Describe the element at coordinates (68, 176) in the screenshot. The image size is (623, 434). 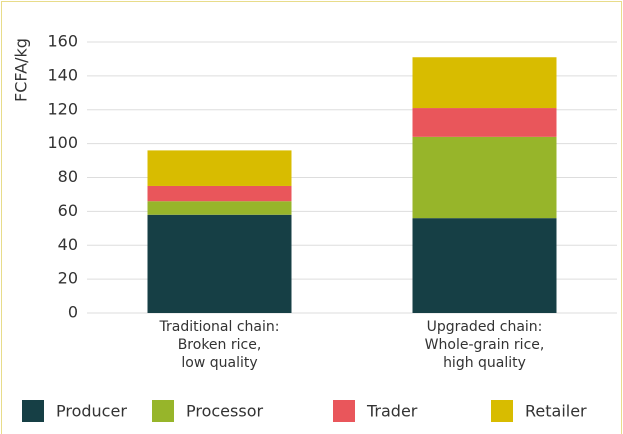
I see `y-tick-label: 80` at that location.